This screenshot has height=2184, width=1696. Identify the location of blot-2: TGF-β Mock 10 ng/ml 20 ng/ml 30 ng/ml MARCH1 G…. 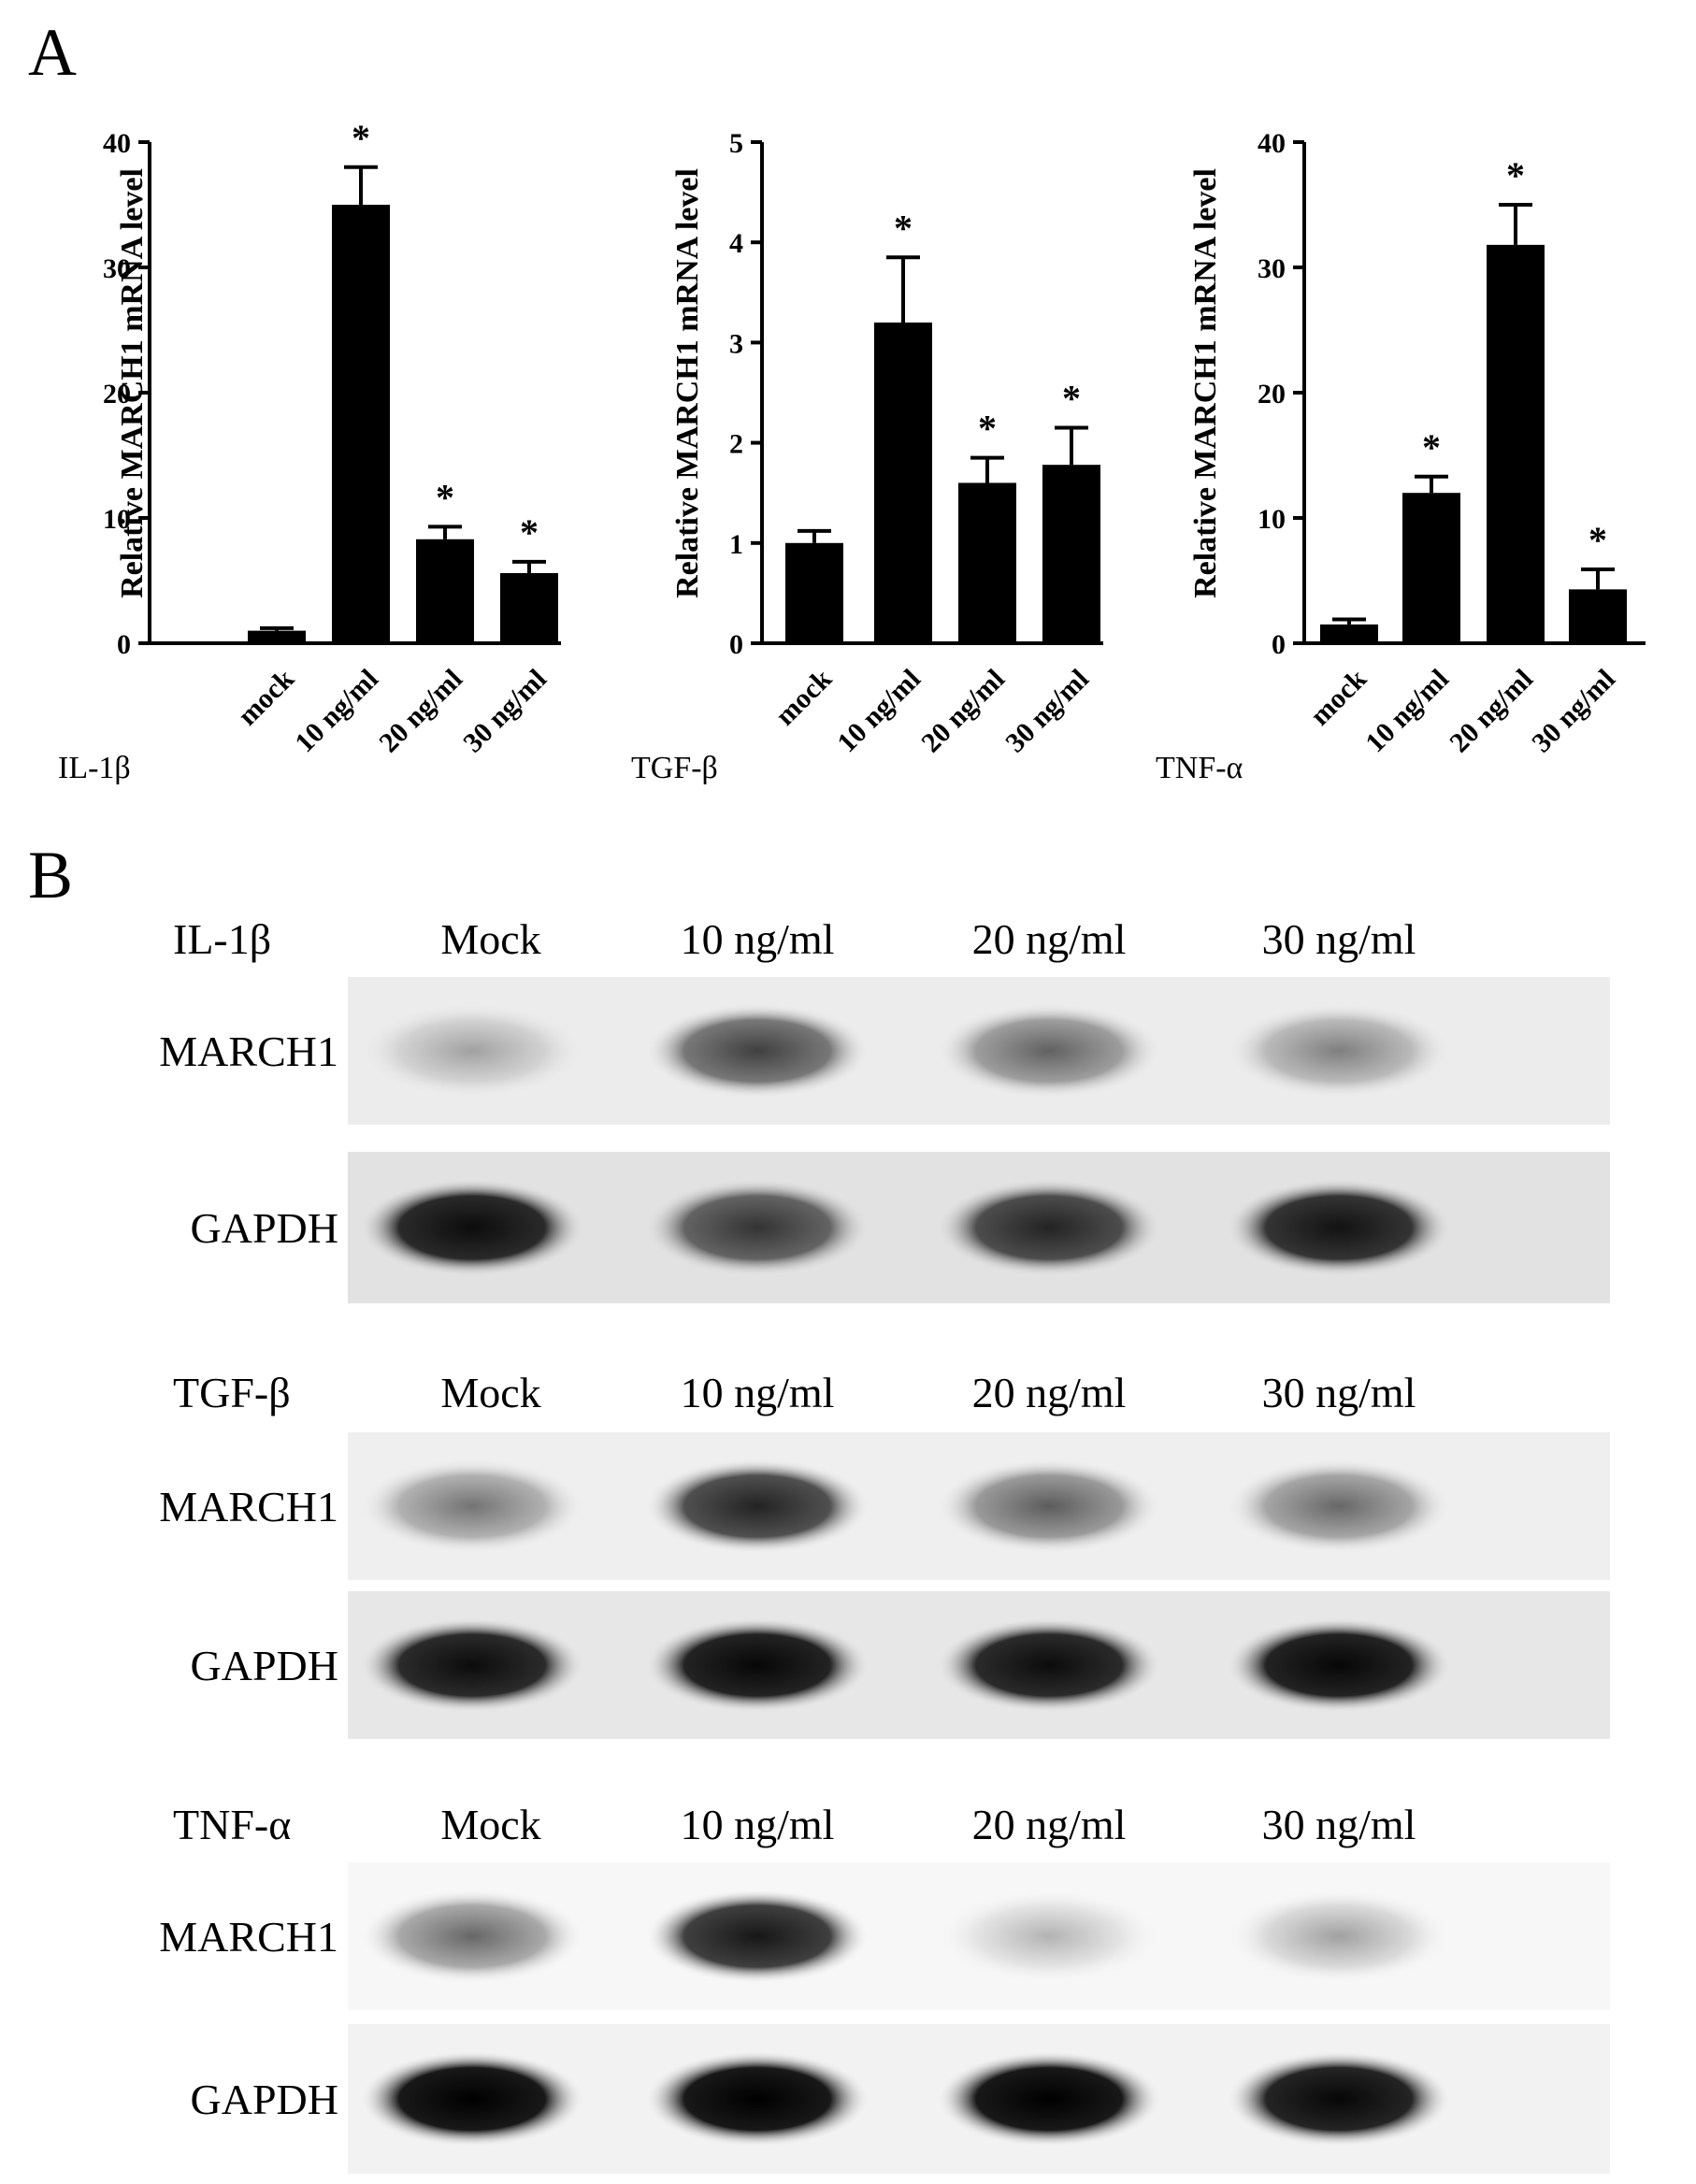
(884, 1554).